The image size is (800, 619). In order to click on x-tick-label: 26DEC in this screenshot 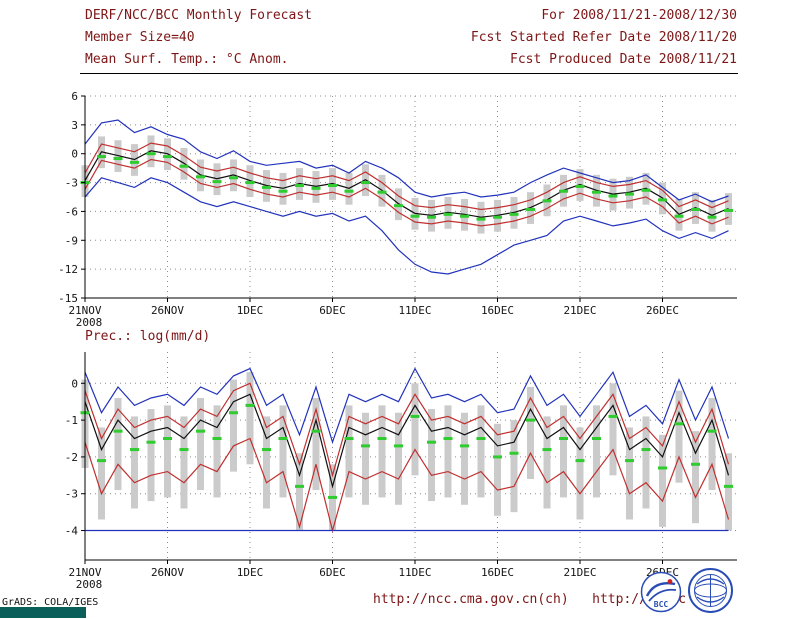, I will do `click(662, 310)`.